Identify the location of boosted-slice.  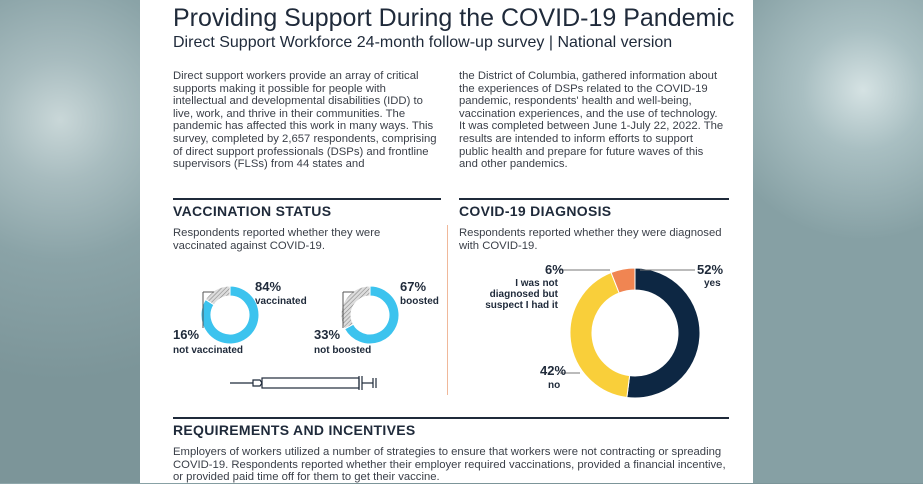
(371, 315).